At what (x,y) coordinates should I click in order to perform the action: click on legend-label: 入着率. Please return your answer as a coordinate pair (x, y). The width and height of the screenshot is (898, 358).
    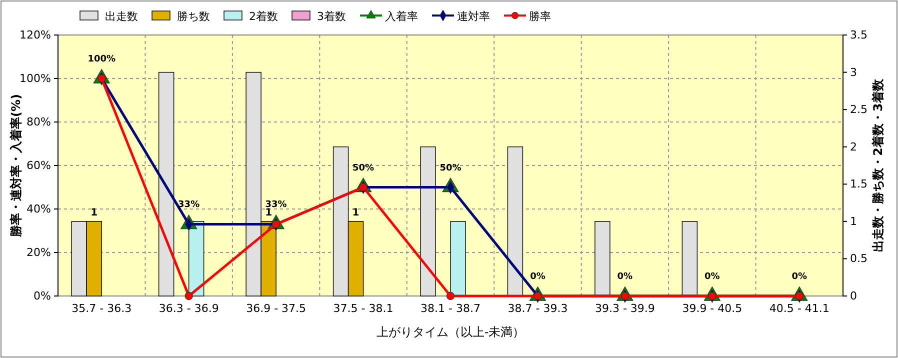
    Looking at the image, I should click on (401, 16).